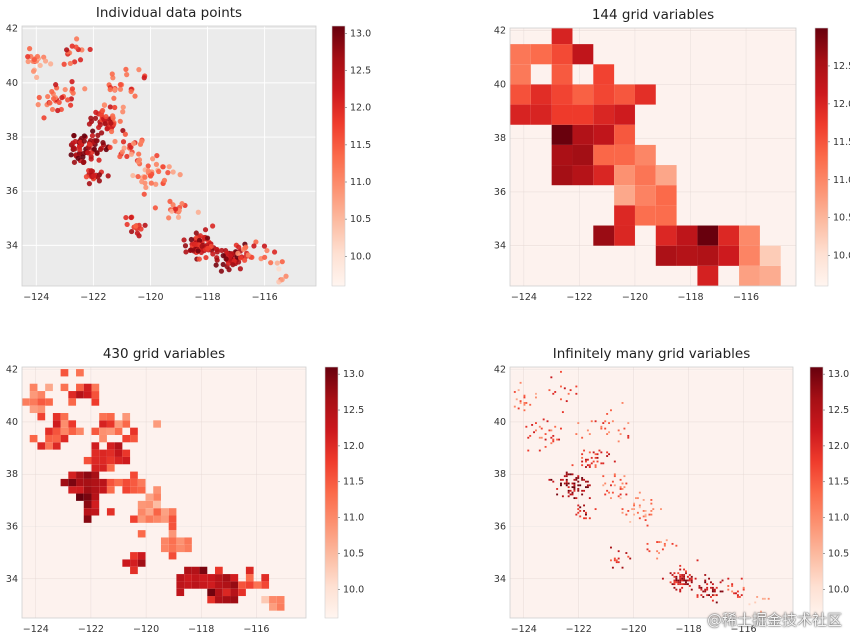 The height and width of the screenshot is (636, 850). I want to click on data-marks, so click(153, 490).